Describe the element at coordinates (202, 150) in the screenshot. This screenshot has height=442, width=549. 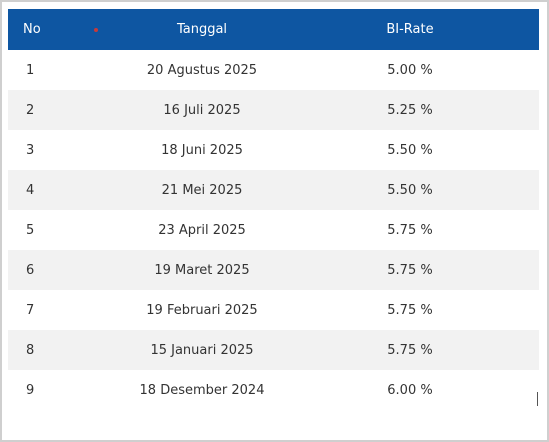
I see `cell-date: 18 Juni 2025` at that location.